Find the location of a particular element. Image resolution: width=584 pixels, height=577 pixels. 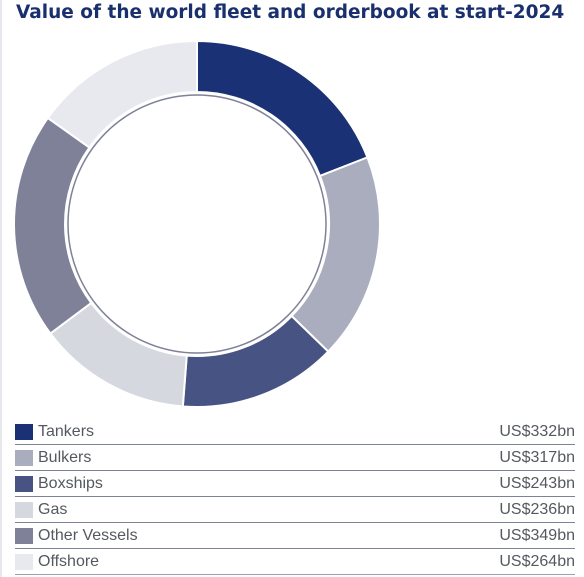

legend-value-other-vessels: US$349bn is located at coordinates (537, 535).